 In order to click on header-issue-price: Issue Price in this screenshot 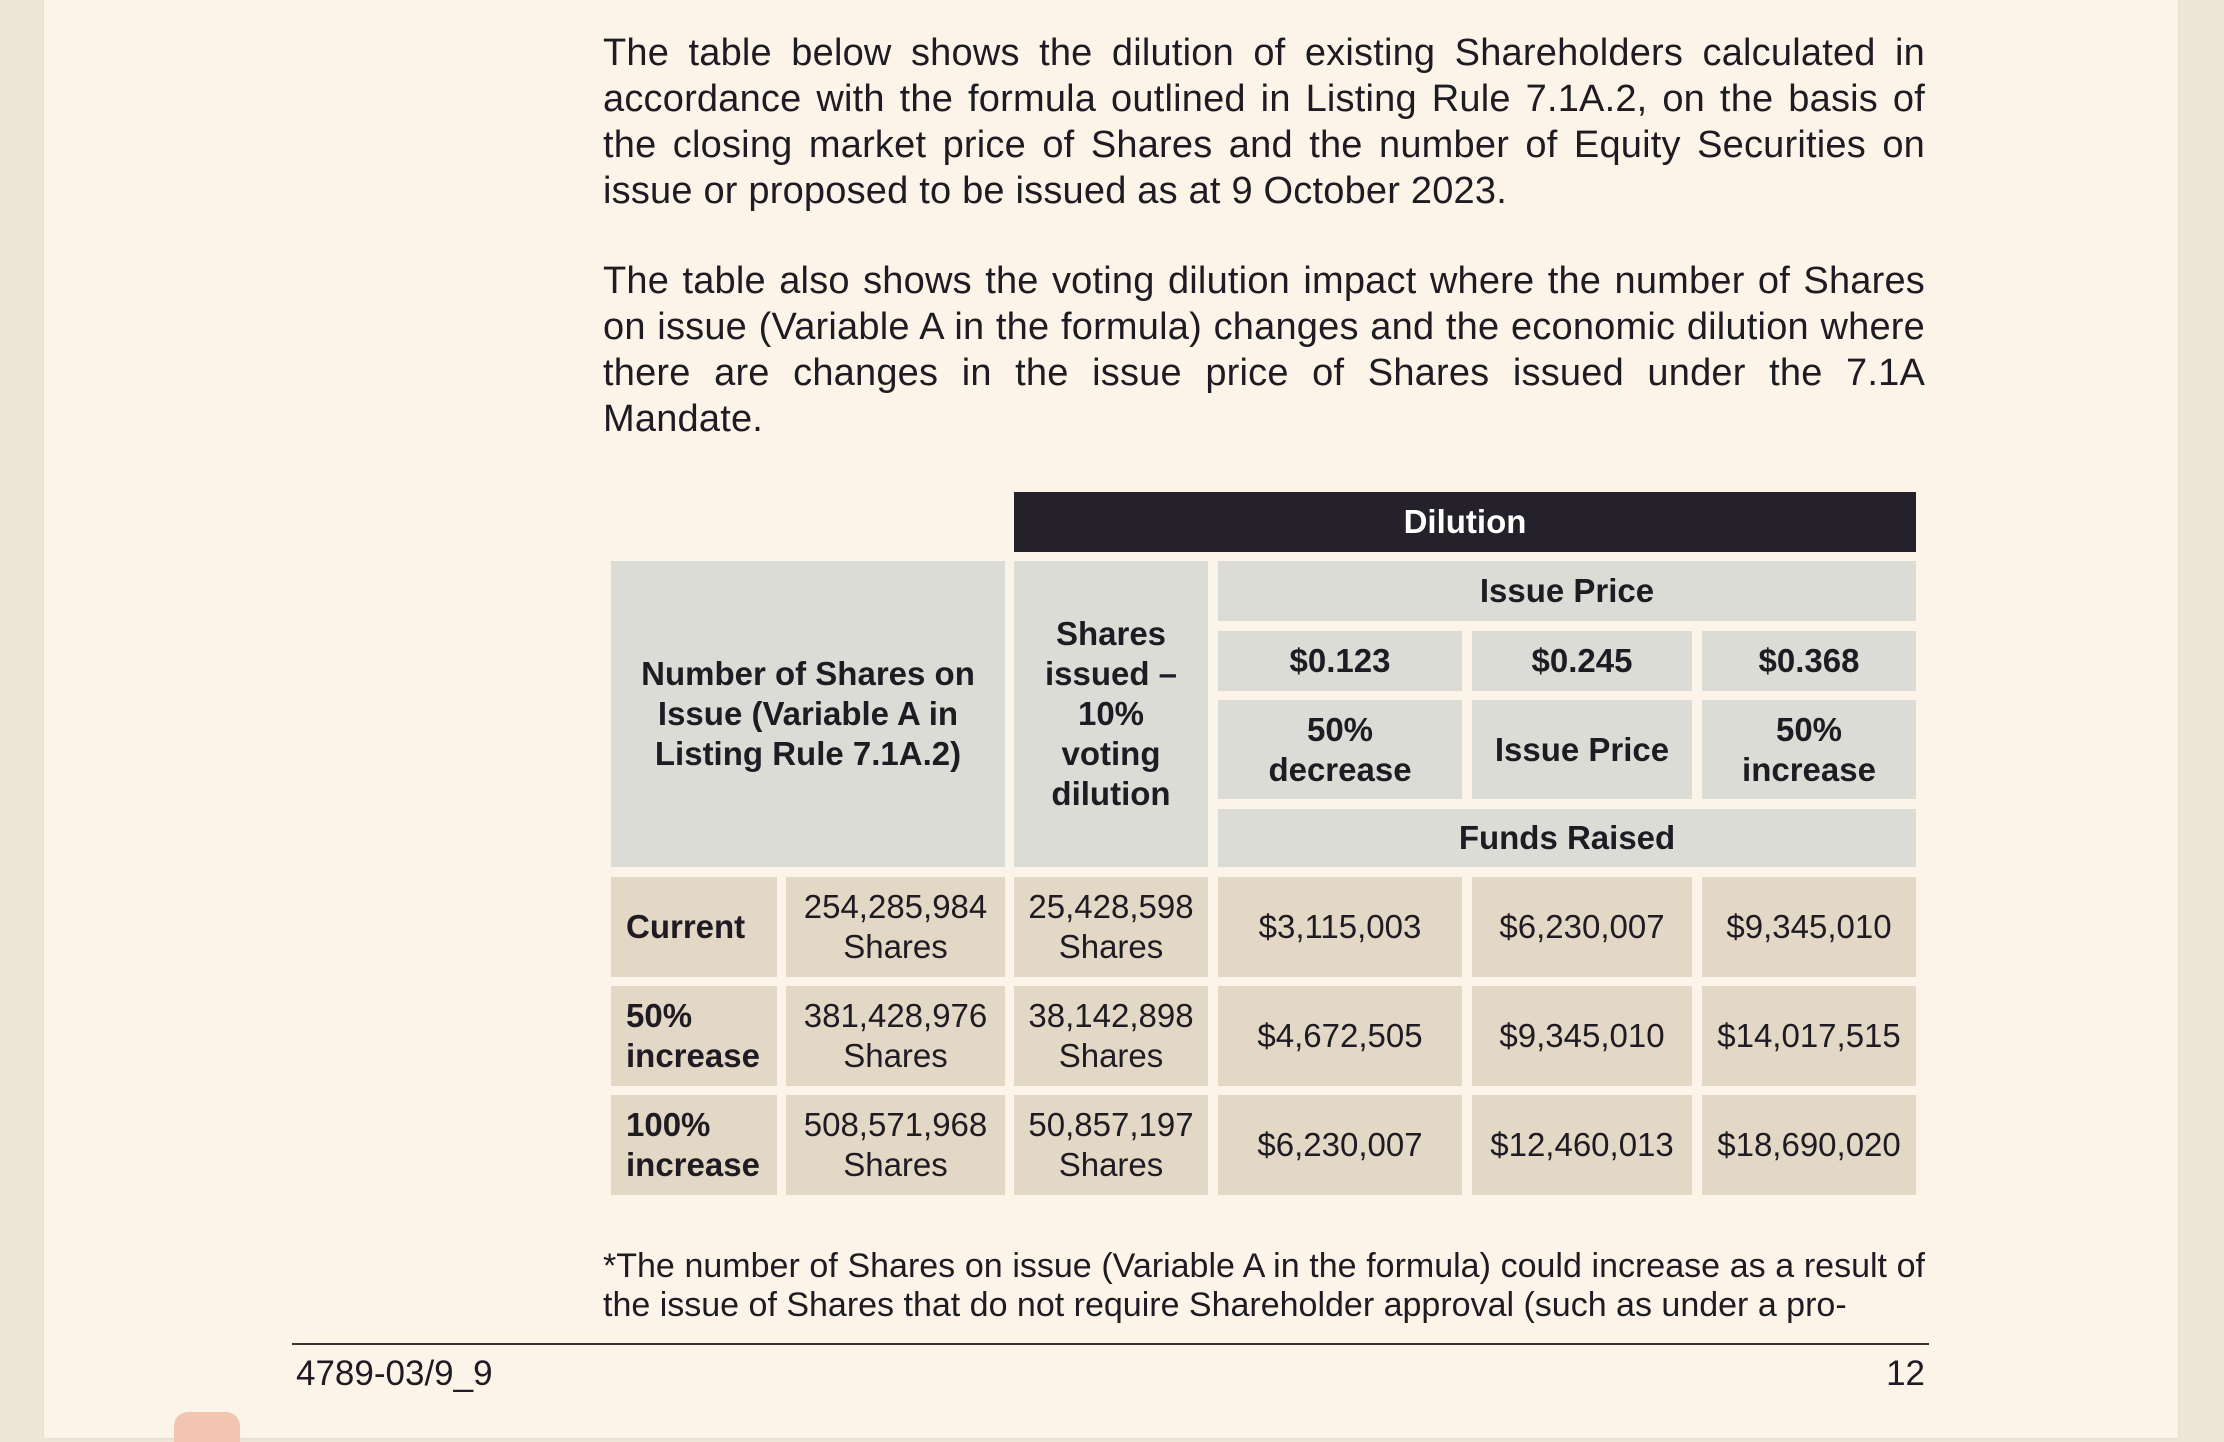, I will do `click(1567, 591)`.